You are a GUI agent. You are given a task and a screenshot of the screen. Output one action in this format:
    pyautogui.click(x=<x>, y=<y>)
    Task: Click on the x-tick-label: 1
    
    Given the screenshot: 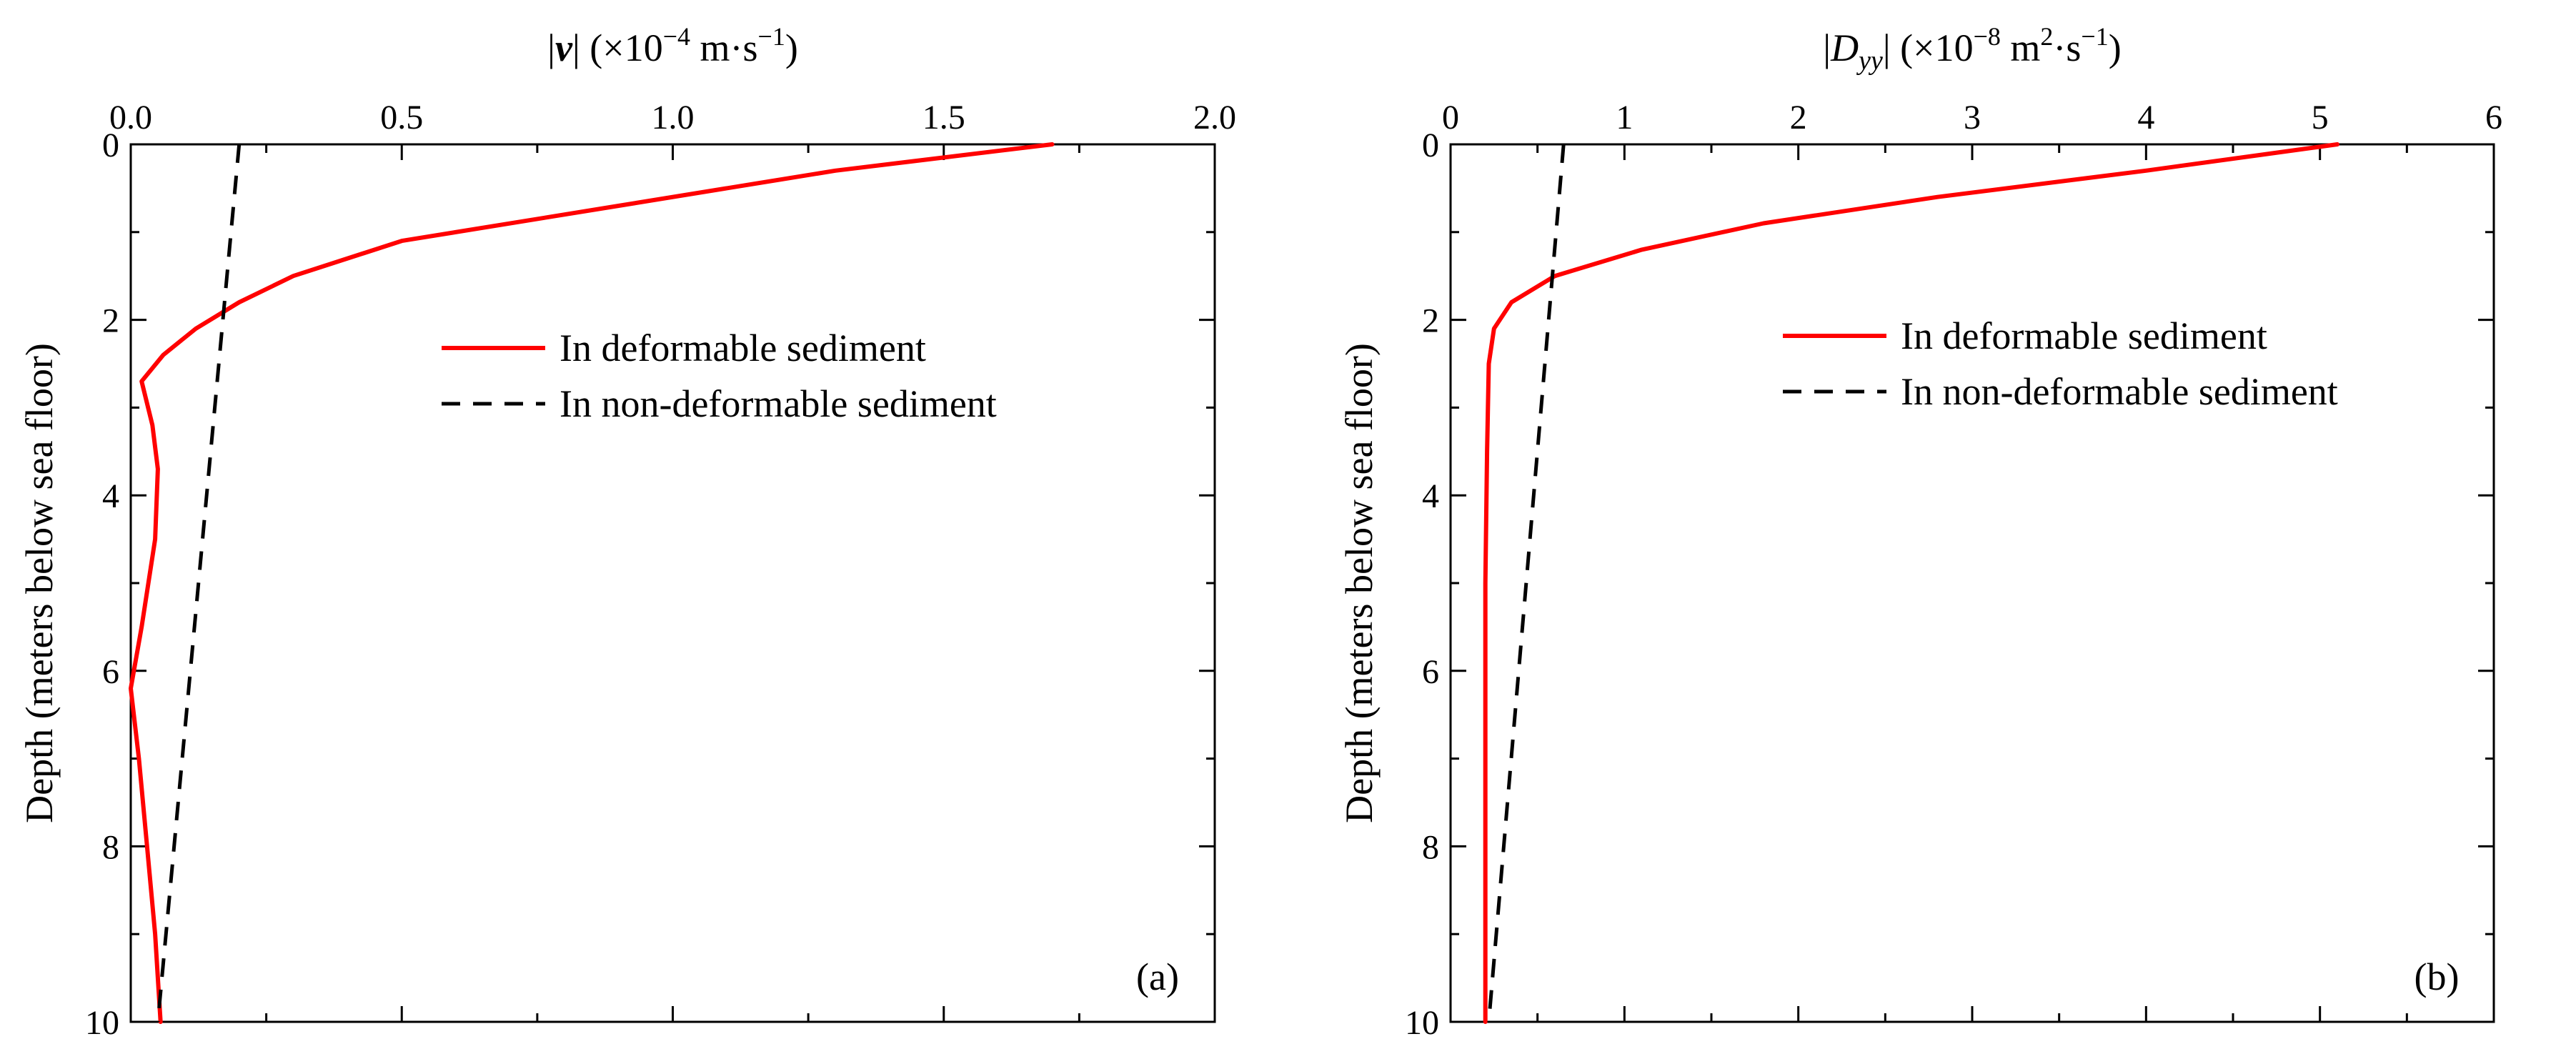 What is the action you would take?
    pyautogui.click(x=1624, y=117)
    